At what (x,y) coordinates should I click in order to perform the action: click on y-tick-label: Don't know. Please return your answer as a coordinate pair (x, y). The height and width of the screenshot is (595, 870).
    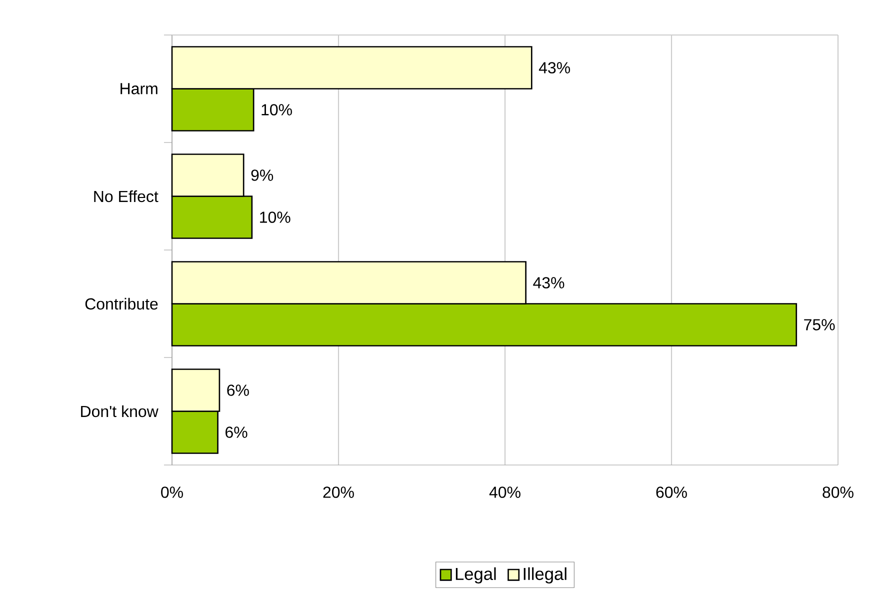
    Looking at the image, I should click on (119, 411).